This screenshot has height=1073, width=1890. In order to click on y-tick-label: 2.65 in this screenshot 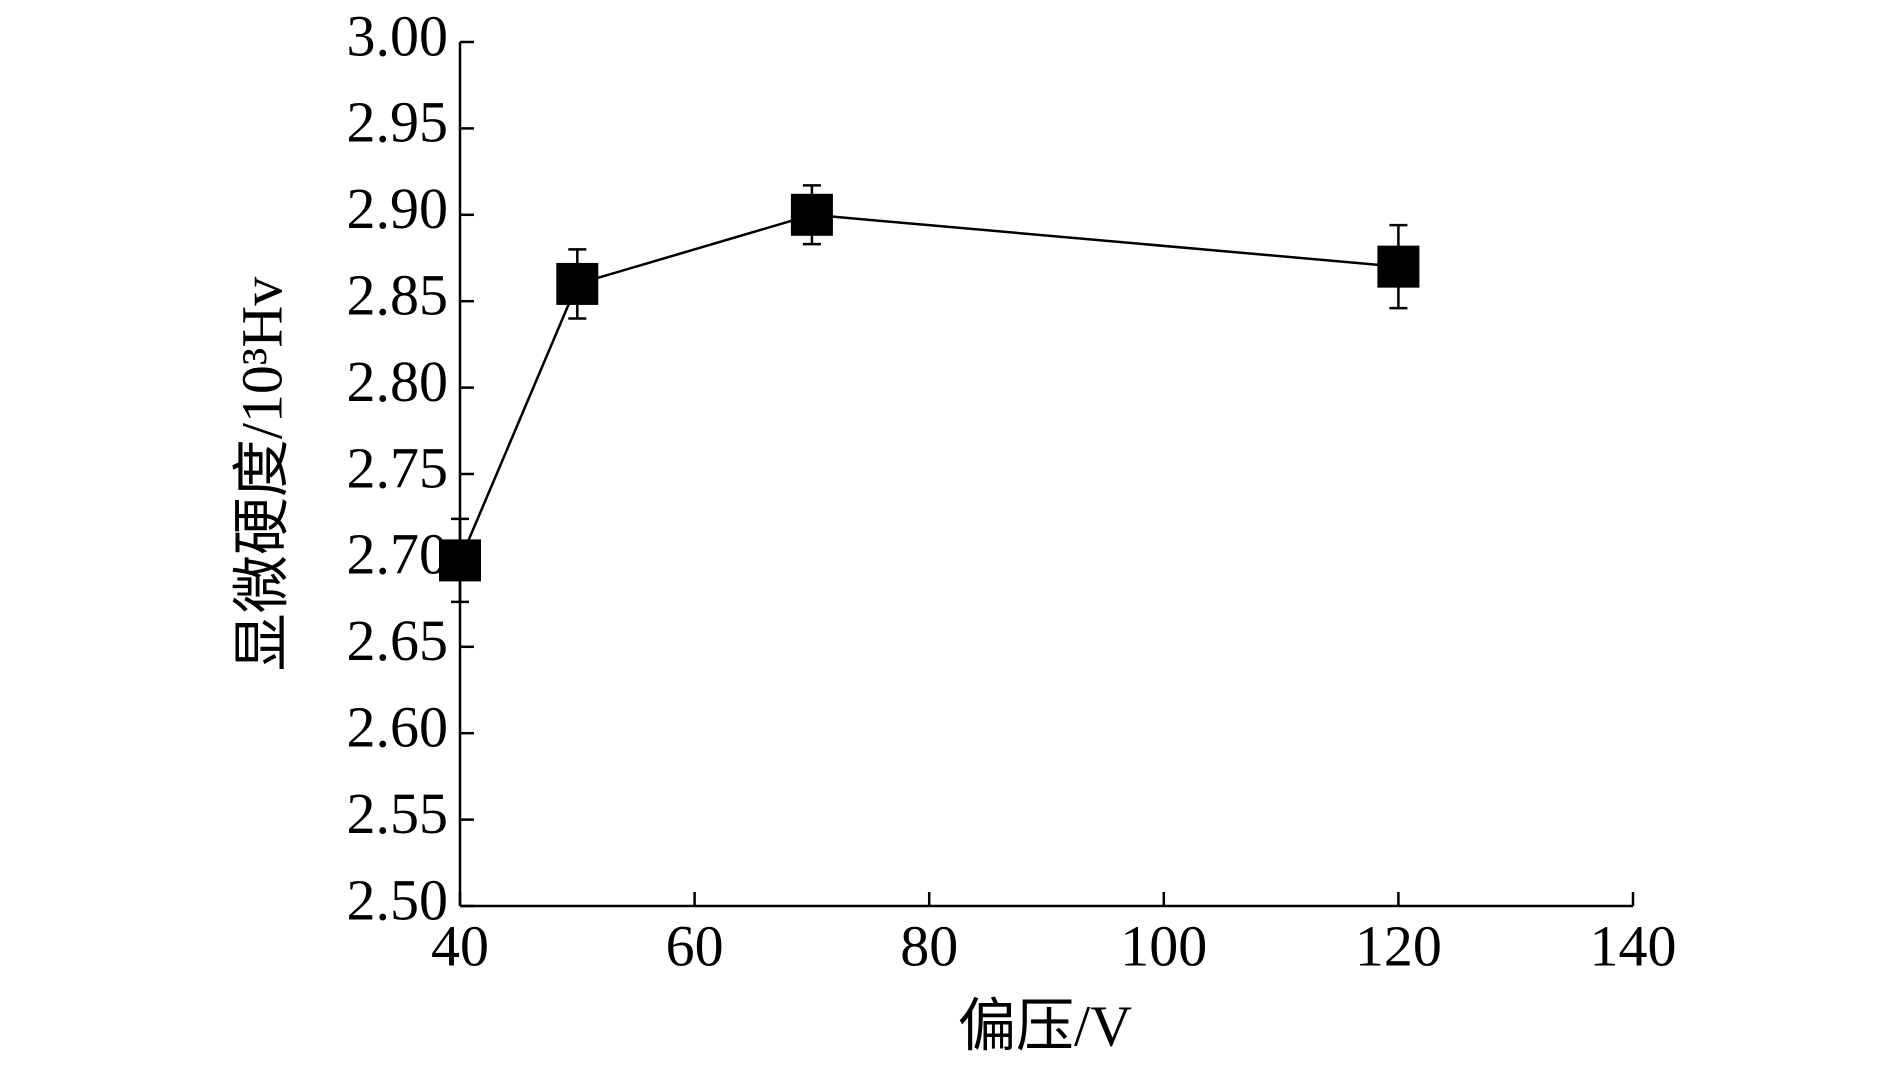, I will do `click(398, 640)`.